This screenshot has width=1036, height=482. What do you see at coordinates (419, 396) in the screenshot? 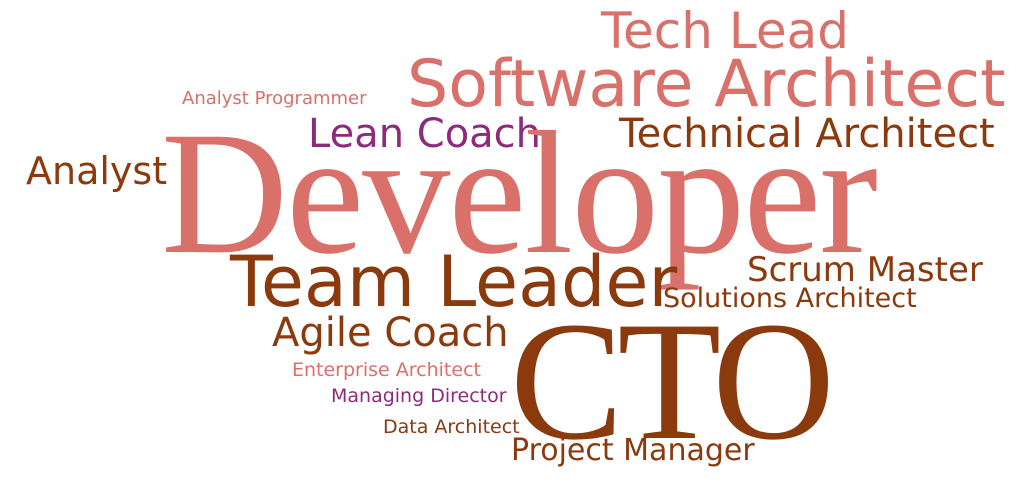
I see `word-managing-director: Managing Director` at bounding box center [419, 396].